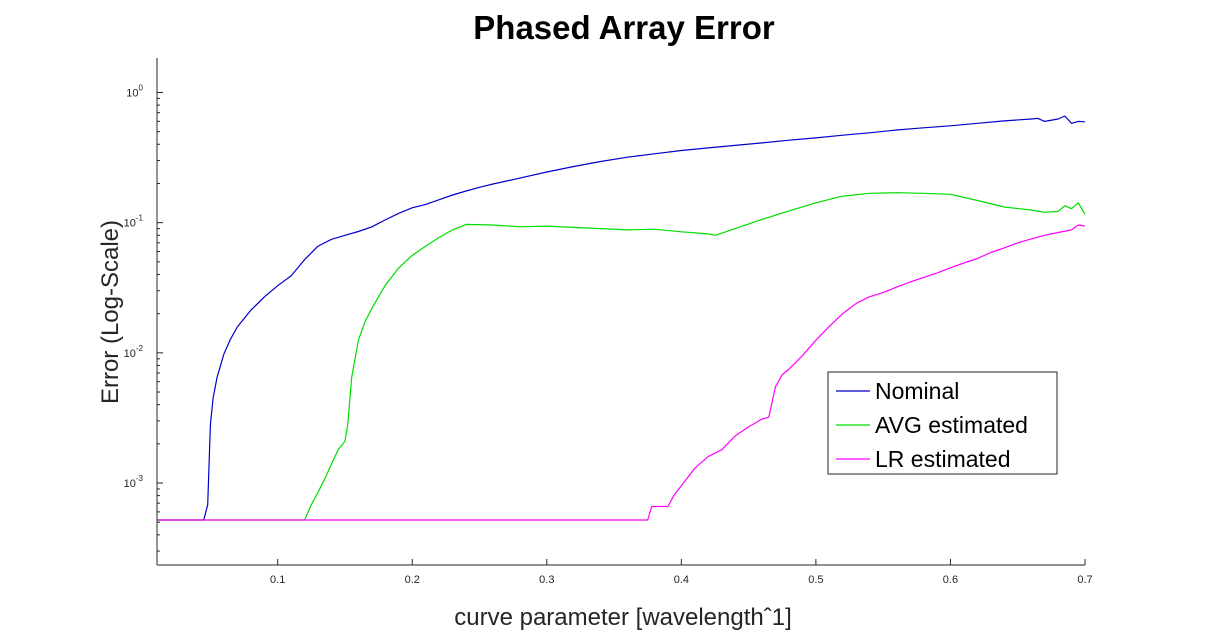 The height and width of the screenshot is (636, 1205). Describe the element at coordinates (134, 91) in the screenshot. I see `y-tick-label: 10⁰` at that location.